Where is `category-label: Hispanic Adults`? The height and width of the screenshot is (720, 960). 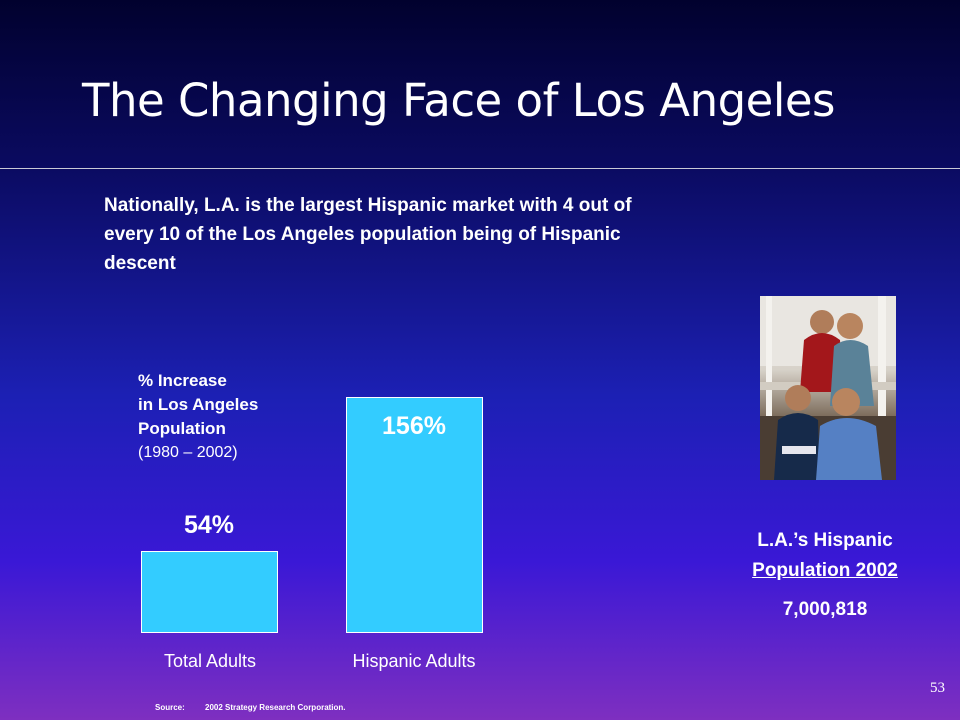 category-label: Hispanic Adults is located at coordinates (414, 661).